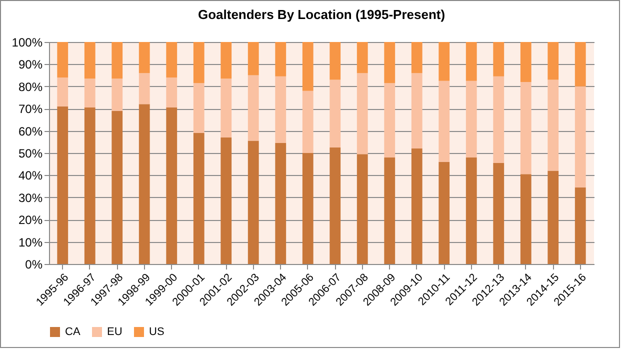 The image size is (622, 350). I want to click on y-tick-label: 20%, so click(30, 220).